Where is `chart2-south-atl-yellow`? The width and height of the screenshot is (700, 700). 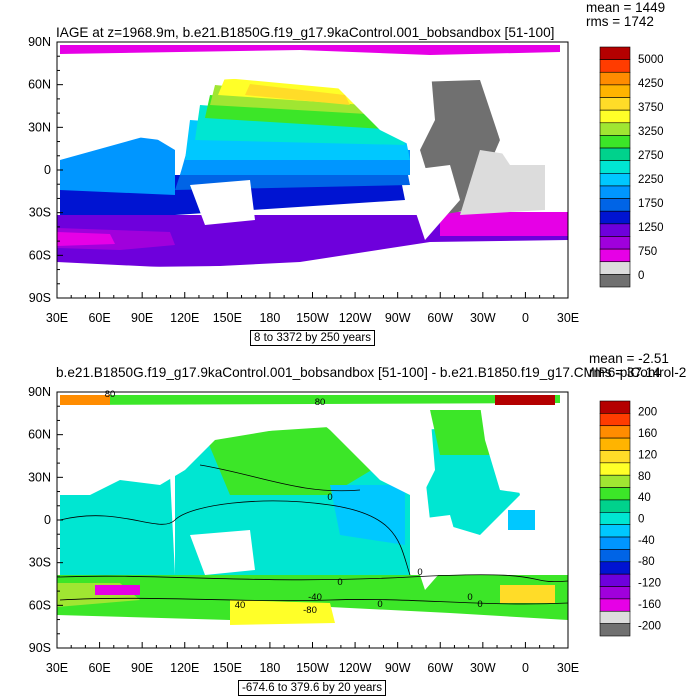 chart2-south-atl-yellow is located at coordinates (527, 594).